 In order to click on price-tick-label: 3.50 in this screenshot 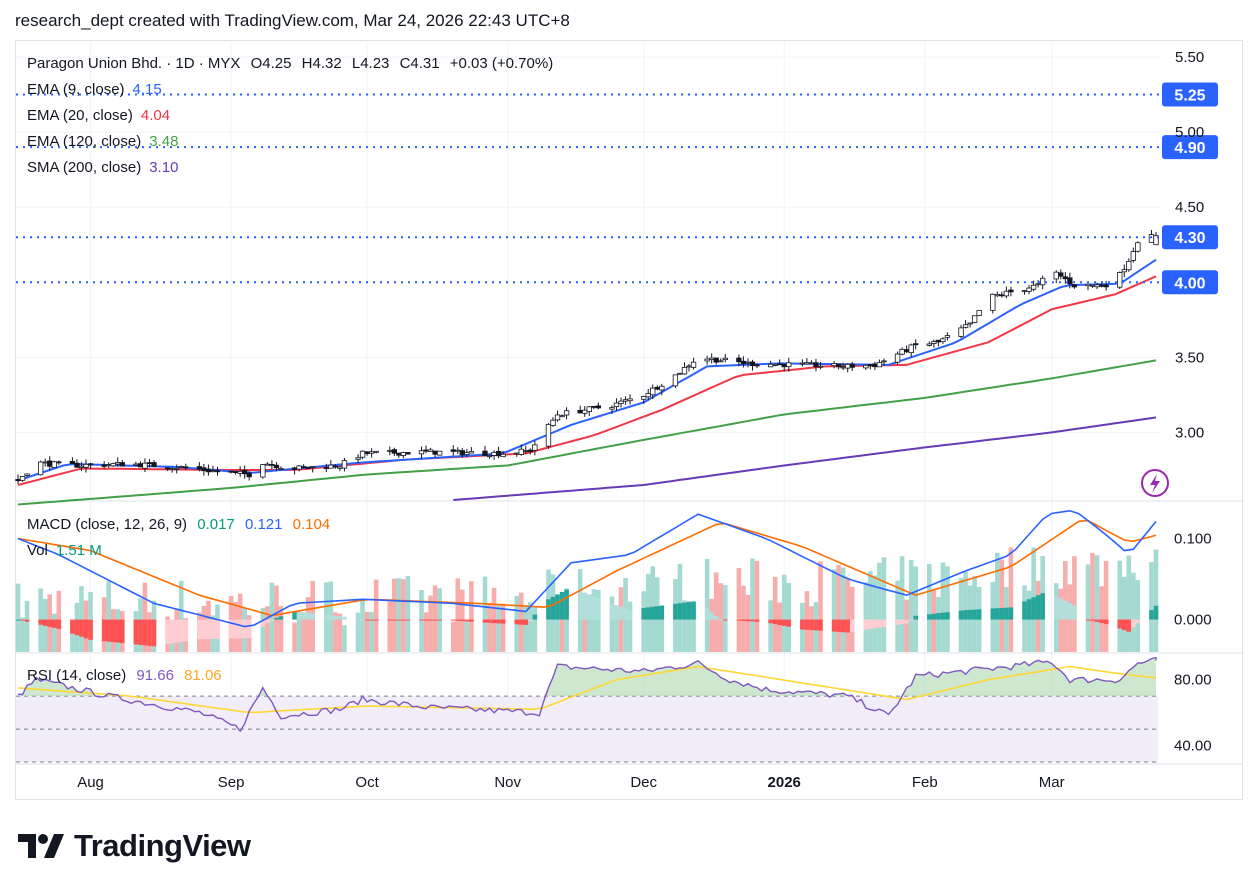, I will do `click(1189, 357)`.